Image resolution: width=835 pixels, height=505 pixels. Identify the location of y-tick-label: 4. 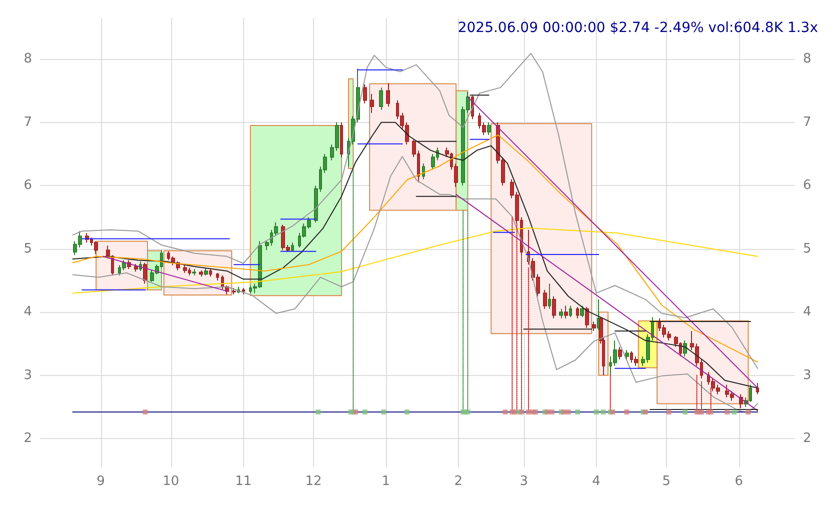
(28, 312).